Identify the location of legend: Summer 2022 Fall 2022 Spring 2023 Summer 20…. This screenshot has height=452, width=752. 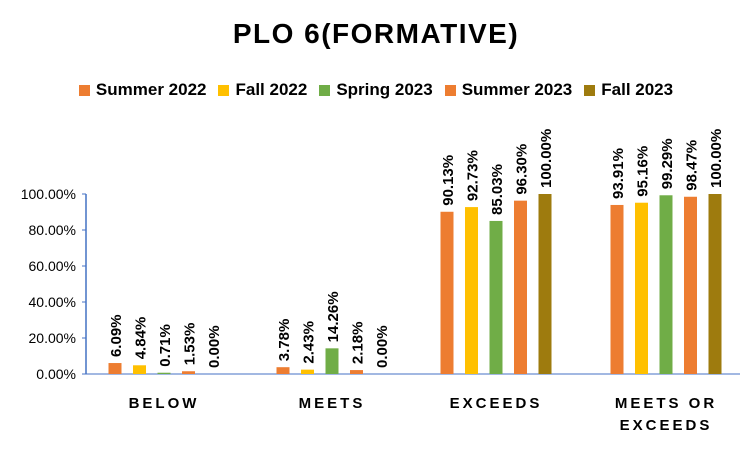
(376, 90).